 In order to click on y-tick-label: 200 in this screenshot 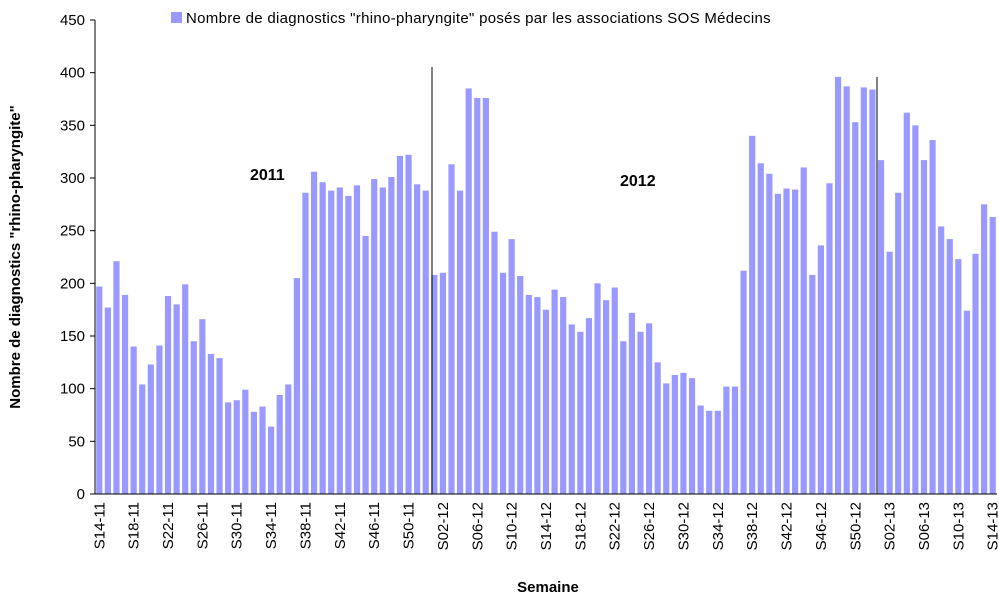, I will do `click(72, 283)`.